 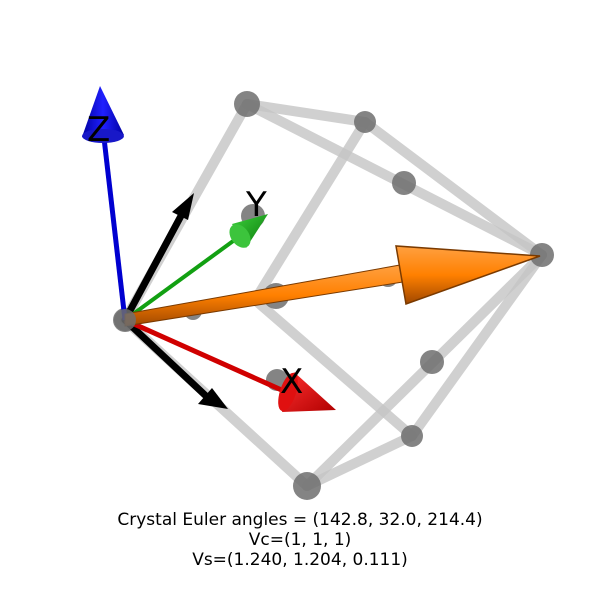 I want to click on sample-z-axis, so click(x=105, y=203).